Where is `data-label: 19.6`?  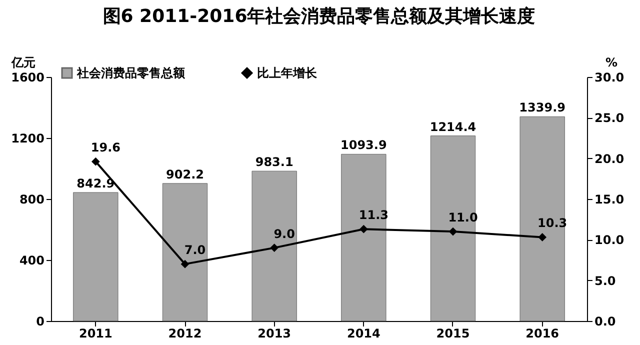 data-label: 19.6 is located at coordinates (105, 147).